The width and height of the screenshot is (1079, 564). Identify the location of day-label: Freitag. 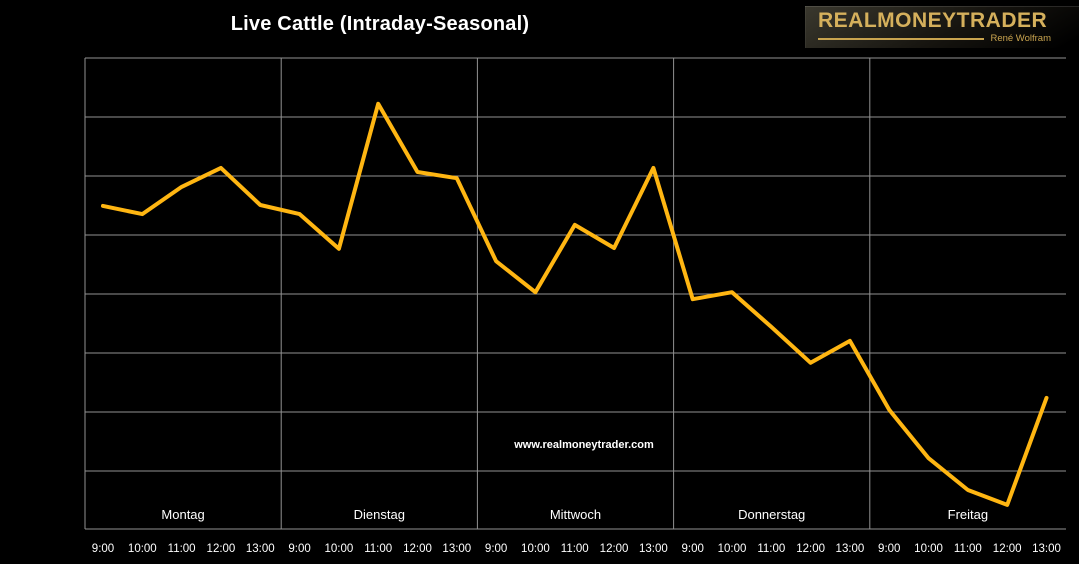
(968, 514).